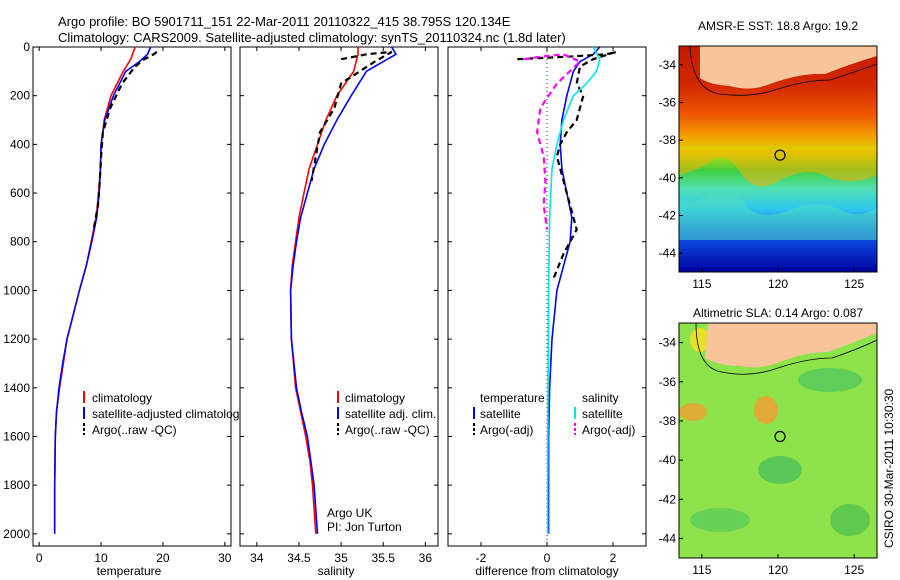  Describe the element at coordinates (889, 468) in the screenshot. I see `csiro-timestamp: CSIRO 30-Mar-2011 10:30:30` at that location.